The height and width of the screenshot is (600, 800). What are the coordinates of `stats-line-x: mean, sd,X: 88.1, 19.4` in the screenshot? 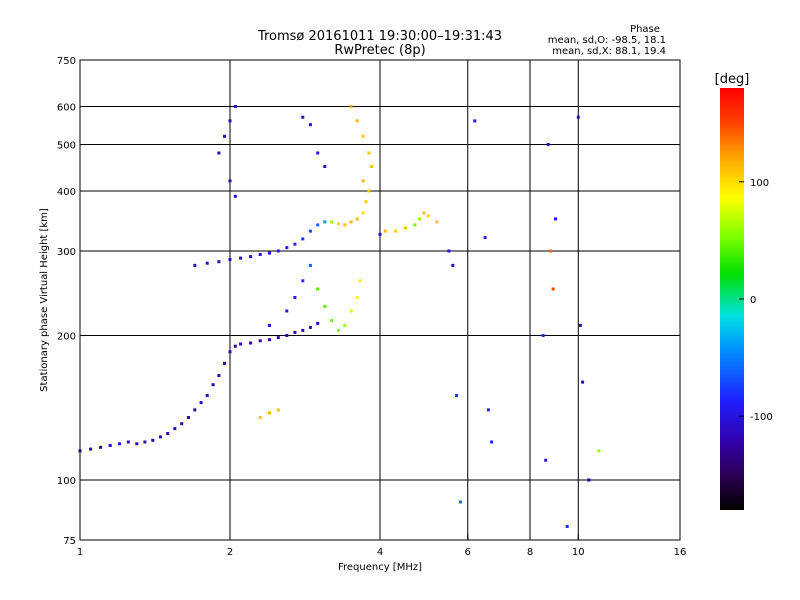 It's located at (609, 51).